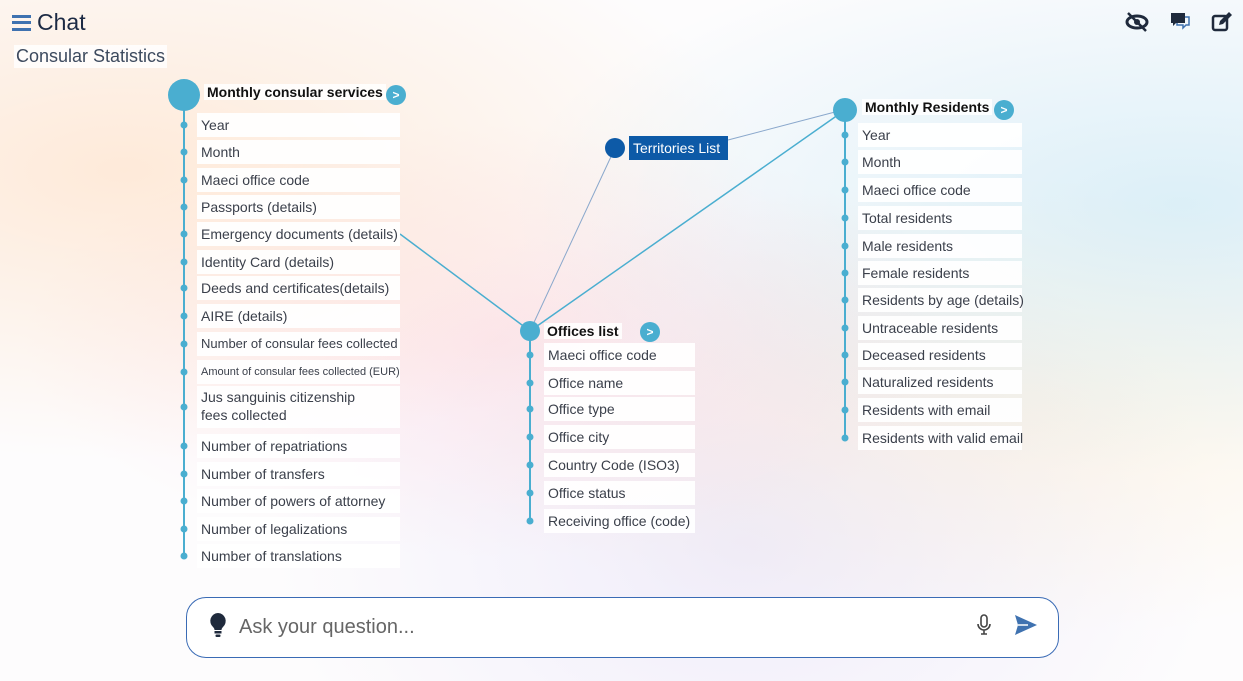 This screenshot has height=681, width=1243. What do you see at coordinates (940, 410) in the screenshot?
I see `field-item: Residents with email` at bounding box center [940, 410].